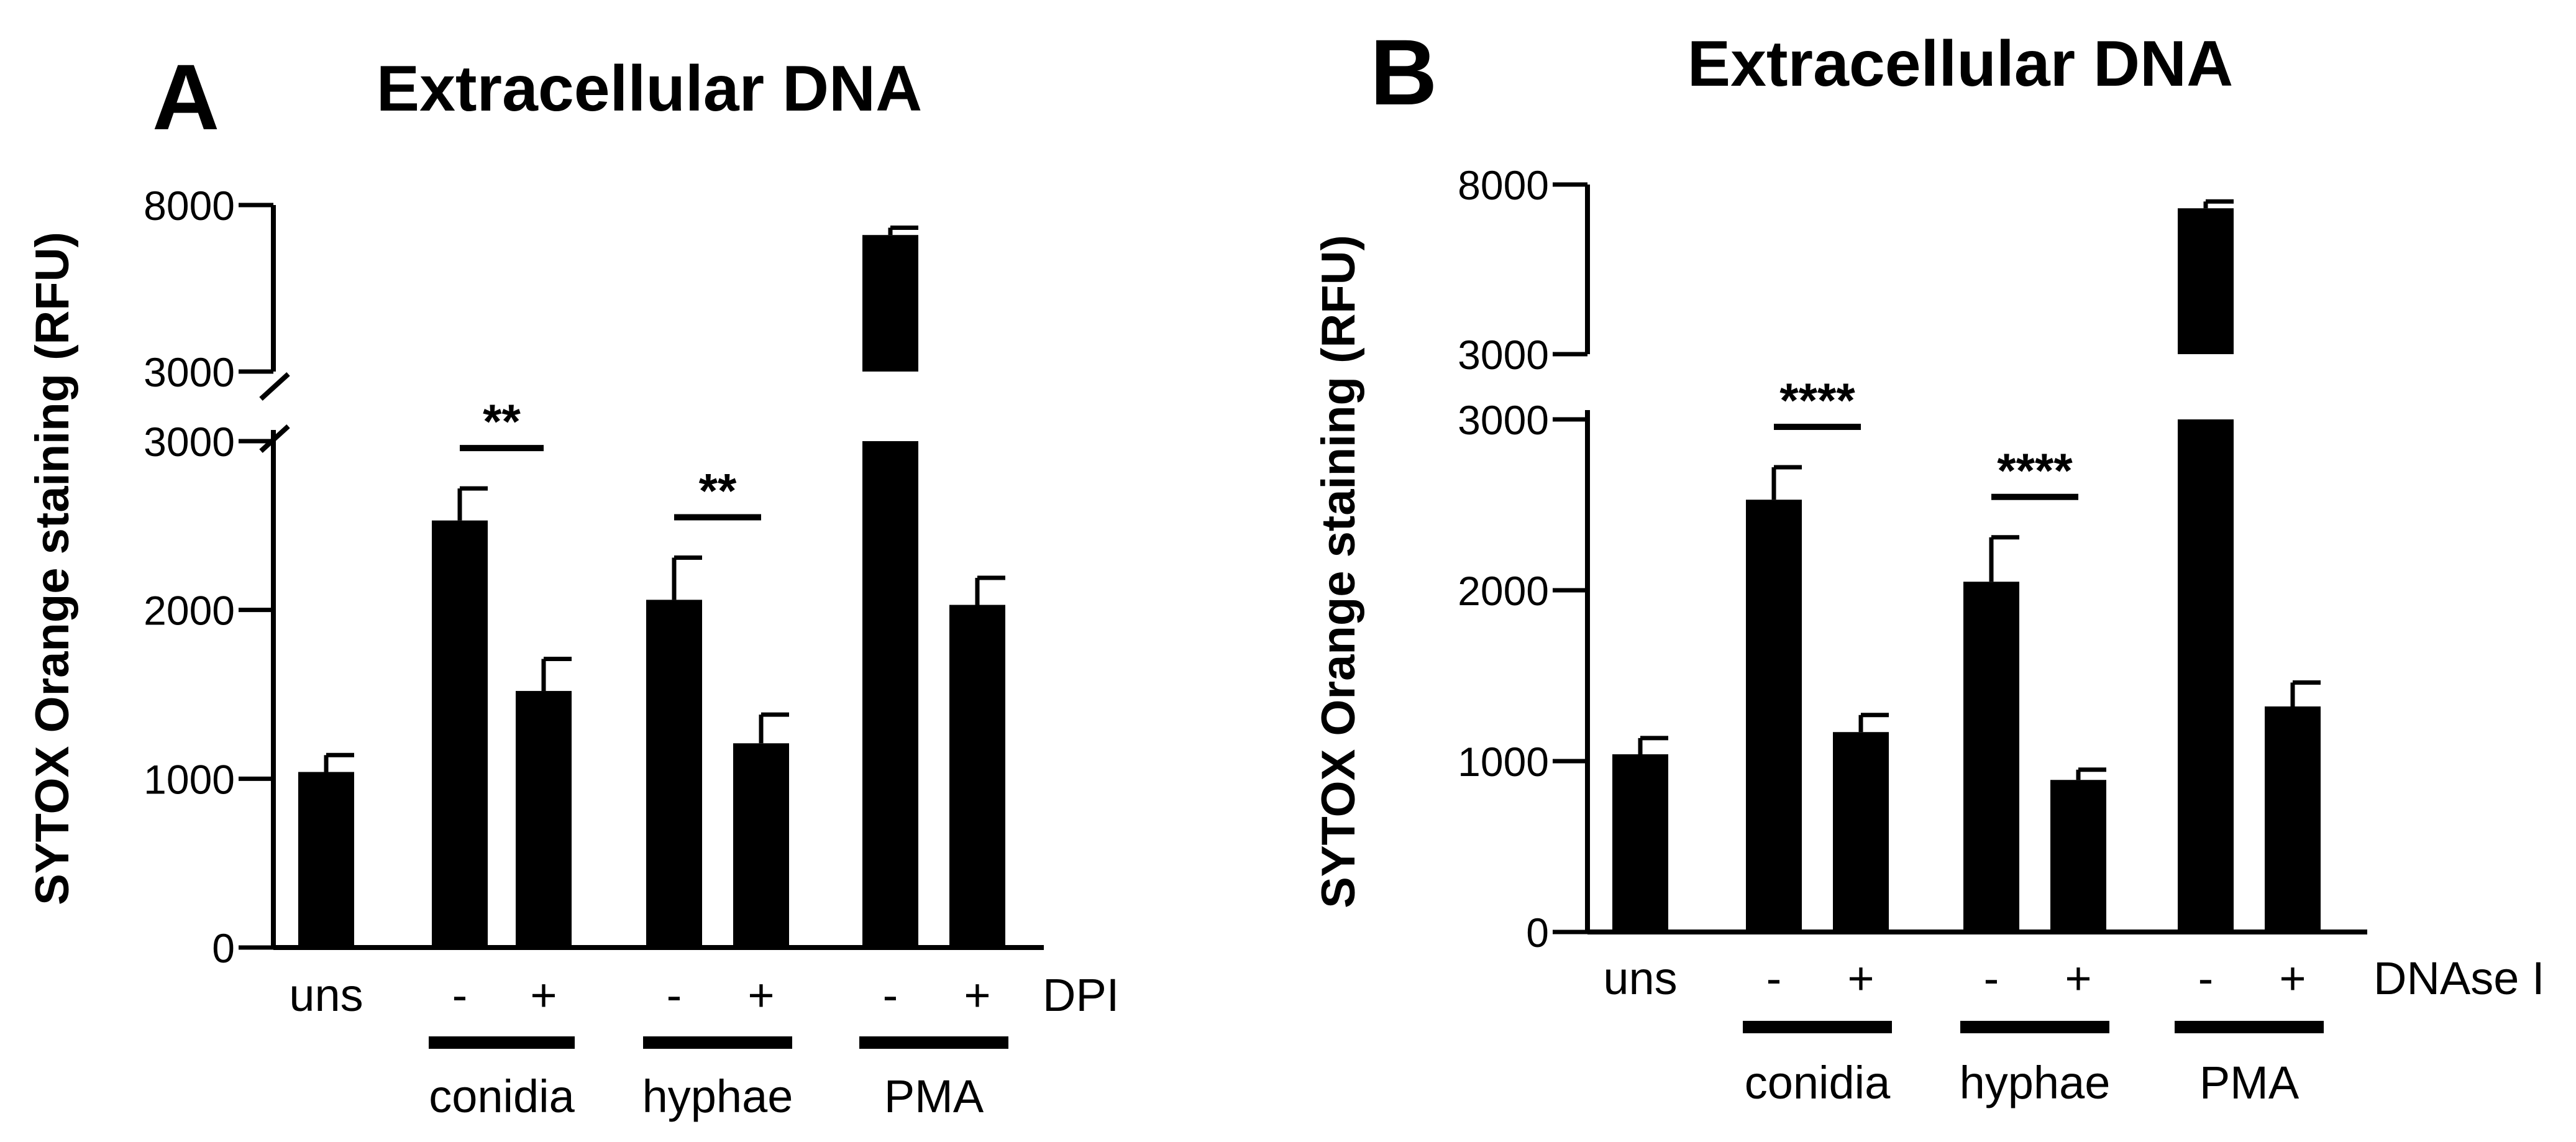 The width and height of the screenshot is (2576, 1142). I want to click on panel-letter: A, so click(185, 97).